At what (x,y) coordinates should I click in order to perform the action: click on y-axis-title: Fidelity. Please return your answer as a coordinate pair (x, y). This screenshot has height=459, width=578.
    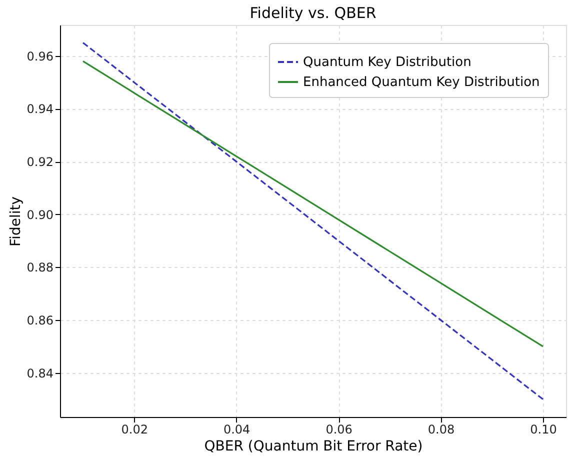
    Looking at the image, I should click on (16, 221).